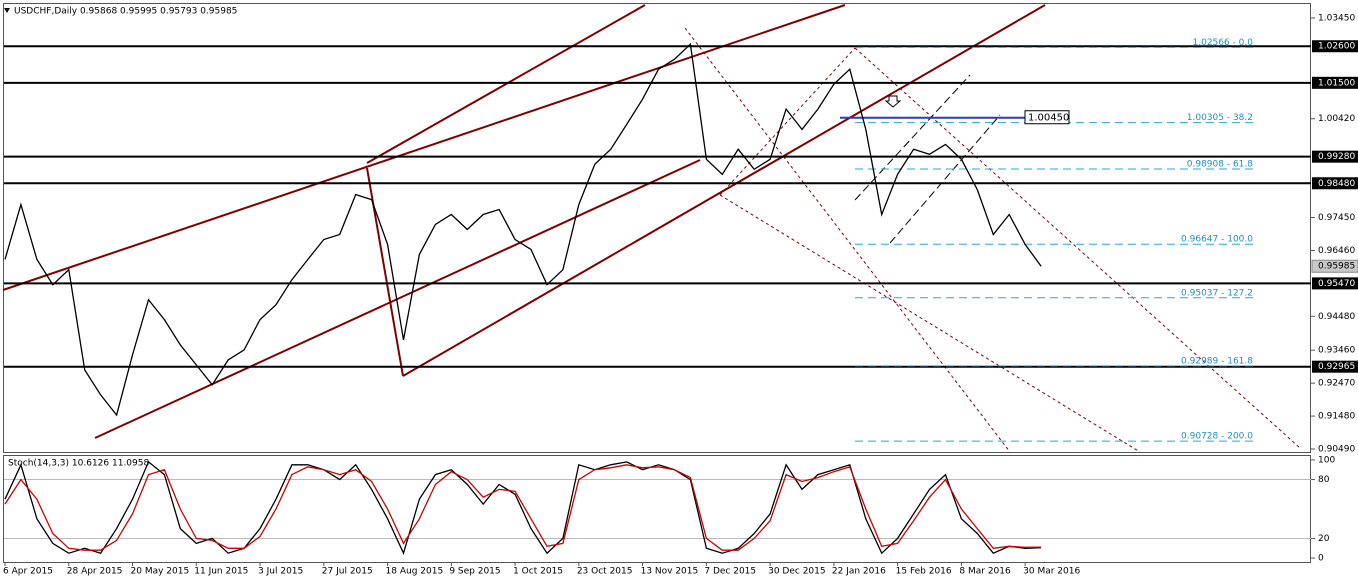 The image size is (1358, 581). Describe the element at coordinates (7, 10) in the screenshot. I see `menu-arrow` at that location.